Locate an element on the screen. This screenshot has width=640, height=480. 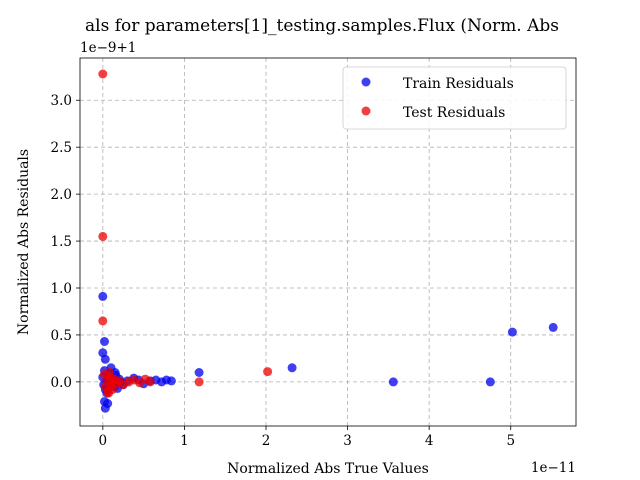
legend-box is located at coordinates (454, 98).